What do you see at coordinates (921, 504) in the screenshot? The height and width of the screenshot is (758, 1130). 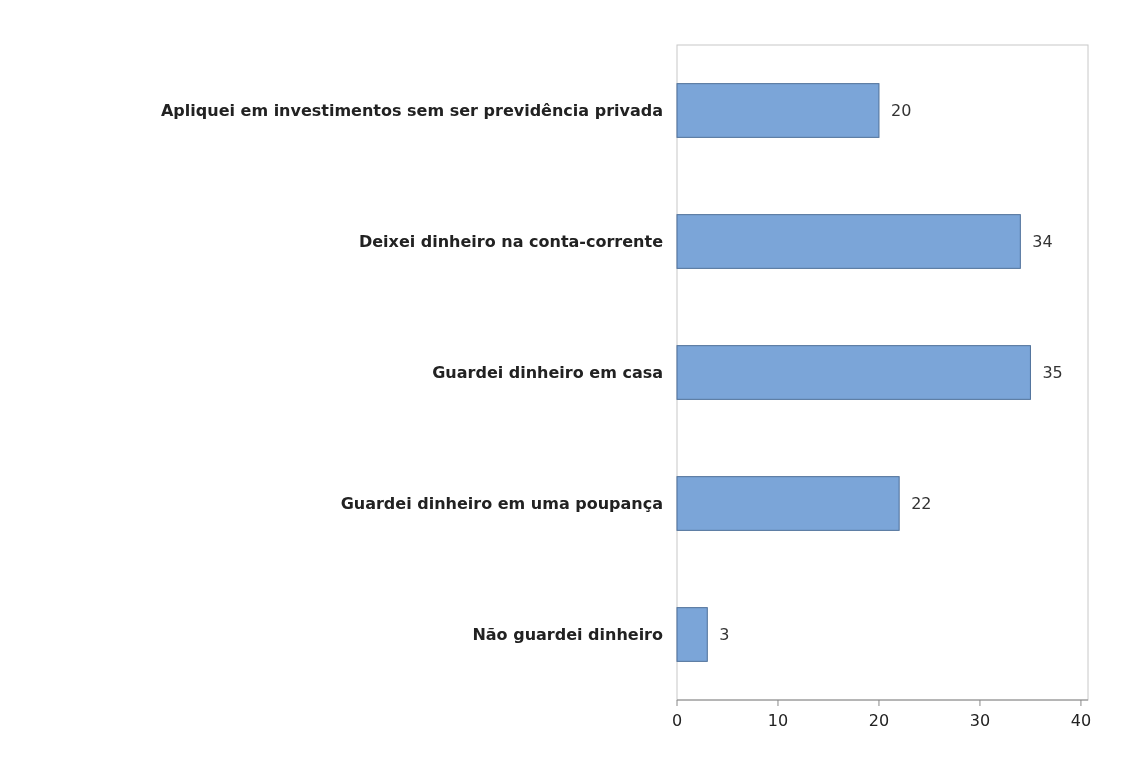 I see `data-label: 22` at bounding box center [921, 504].